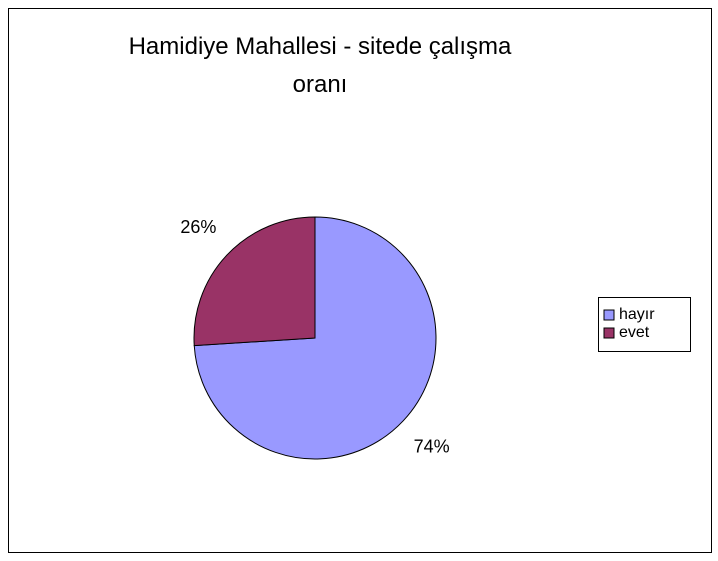 Image resolution: width=718 pixels, height=561 pixels. Describe the element at coordinates (254, 281) in the screenshot. I see `pie-slice` at that location.